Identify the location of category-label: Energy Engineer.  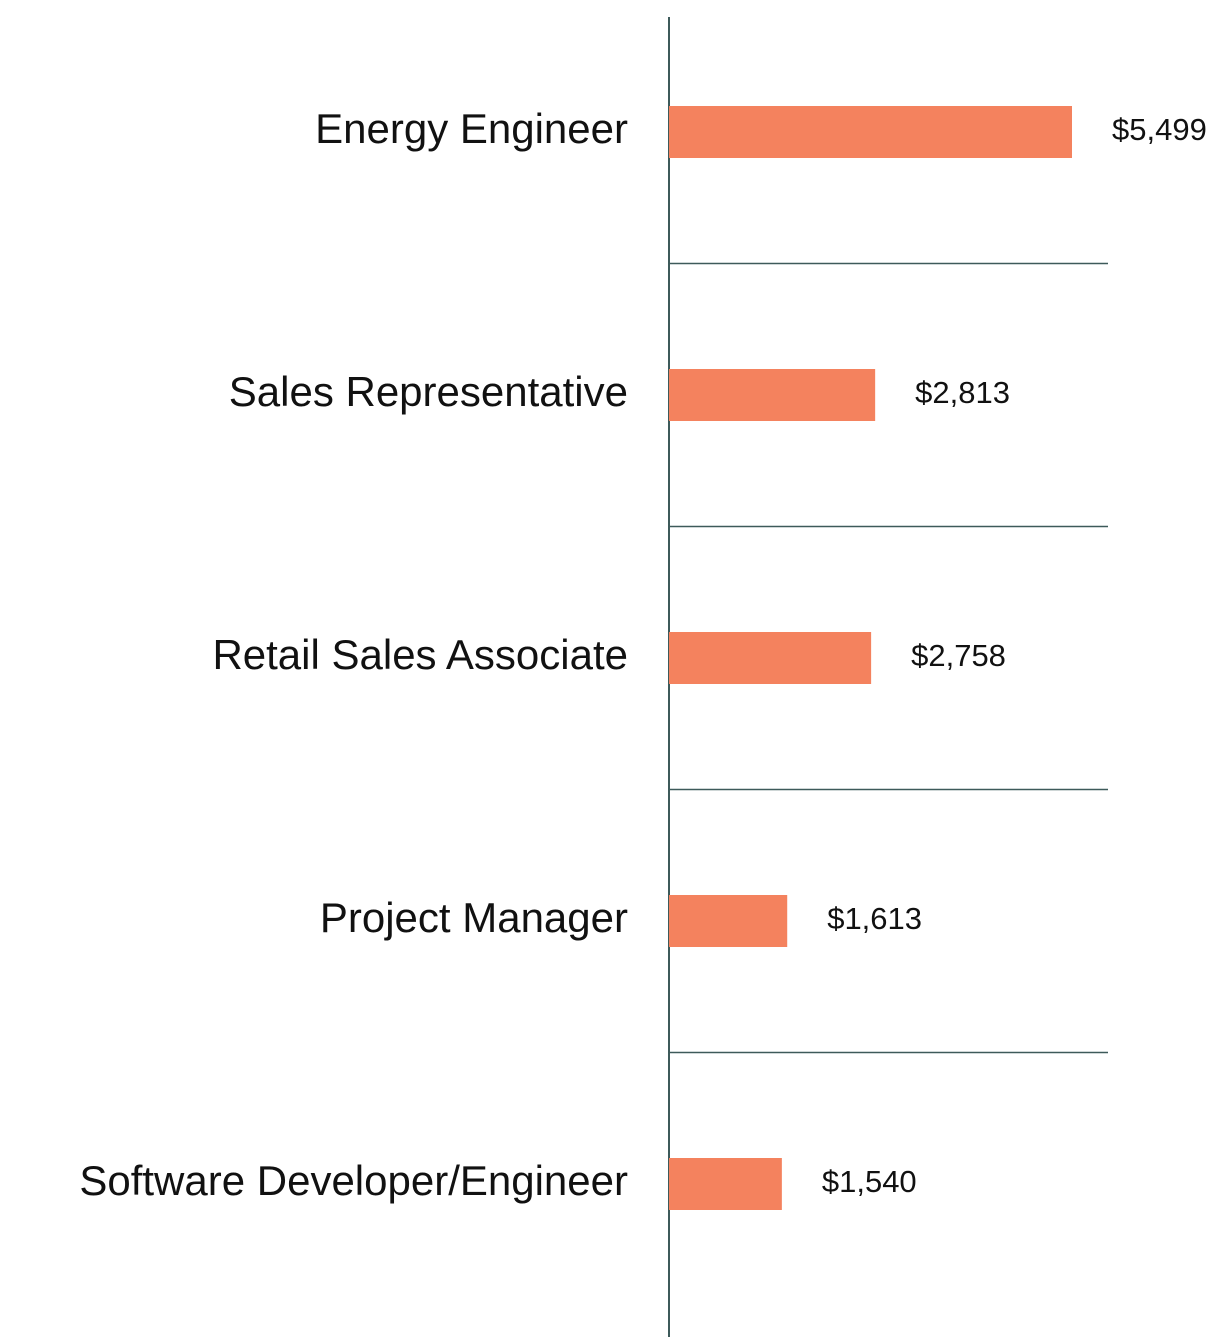
(471, 128).